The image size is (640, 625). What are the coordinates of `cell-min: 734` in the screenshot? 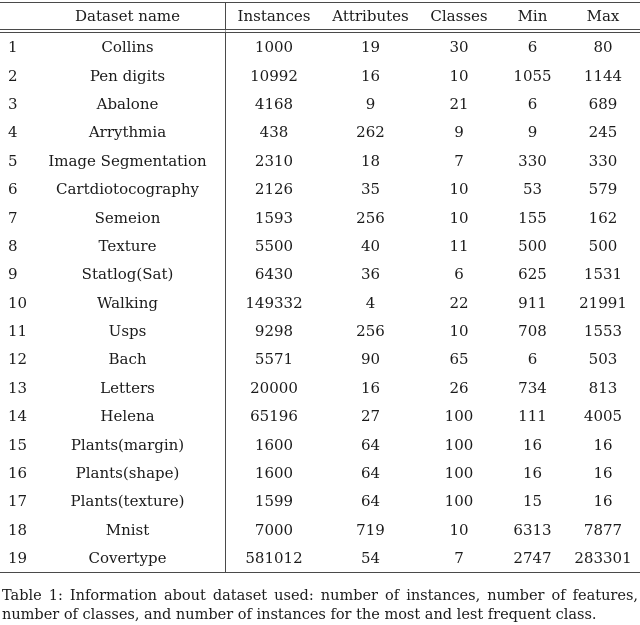 It's located at (532, 387).